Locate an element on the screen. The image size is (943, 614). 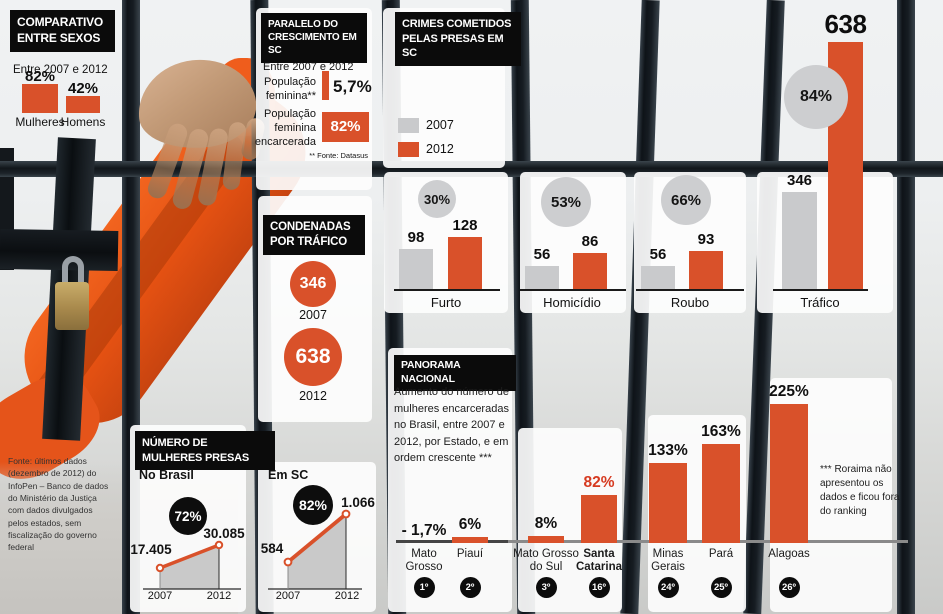
comparativo-label-homens: Homens is located at coordinates (83, 122).